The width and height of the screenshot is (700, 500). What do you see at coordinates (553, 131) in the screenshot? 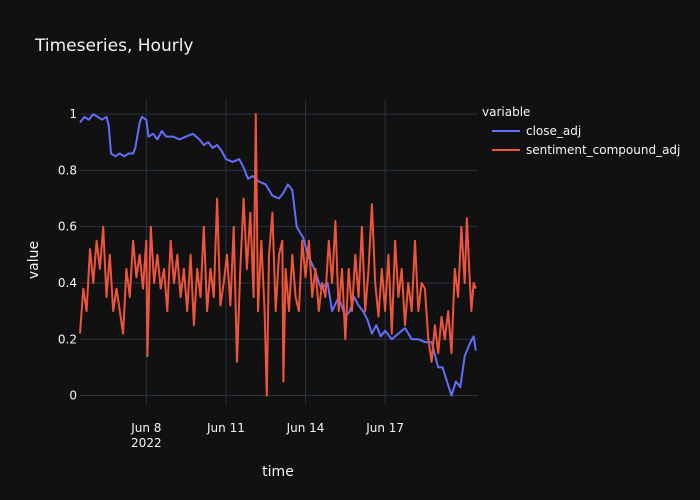
I see `legend-label: close_adj` at bounding box center [553, 131].